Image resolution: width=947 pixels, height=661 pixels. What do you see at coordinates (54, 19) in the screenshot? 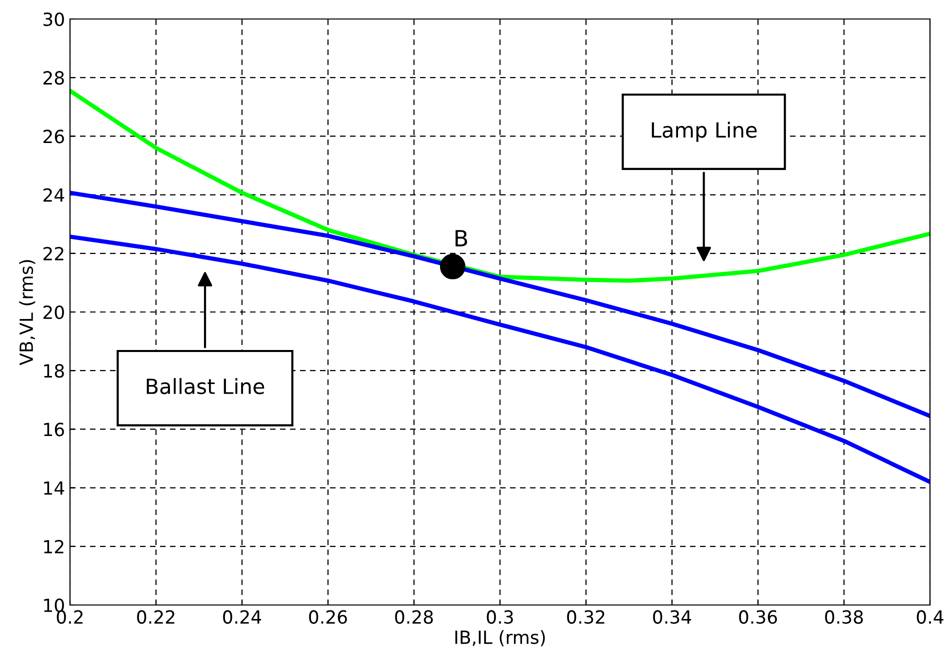
I see `y-tick-label: 30` at bounding box center [54, 19].